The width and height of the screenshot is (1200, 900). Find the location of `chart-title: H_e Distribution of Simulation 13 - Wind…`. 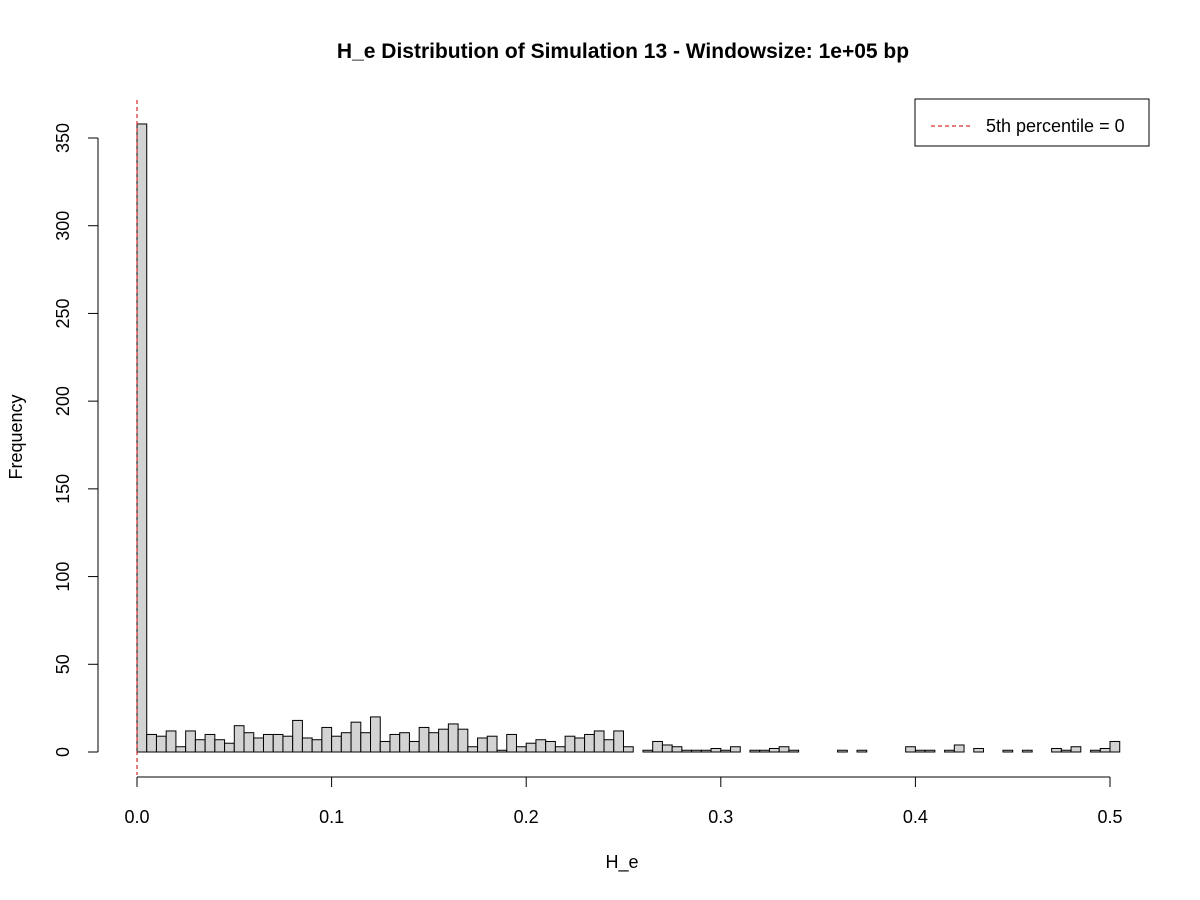

chart-title: H_e Distribution of Simulation 13 - Wind… is located at coordinates (623, 51).